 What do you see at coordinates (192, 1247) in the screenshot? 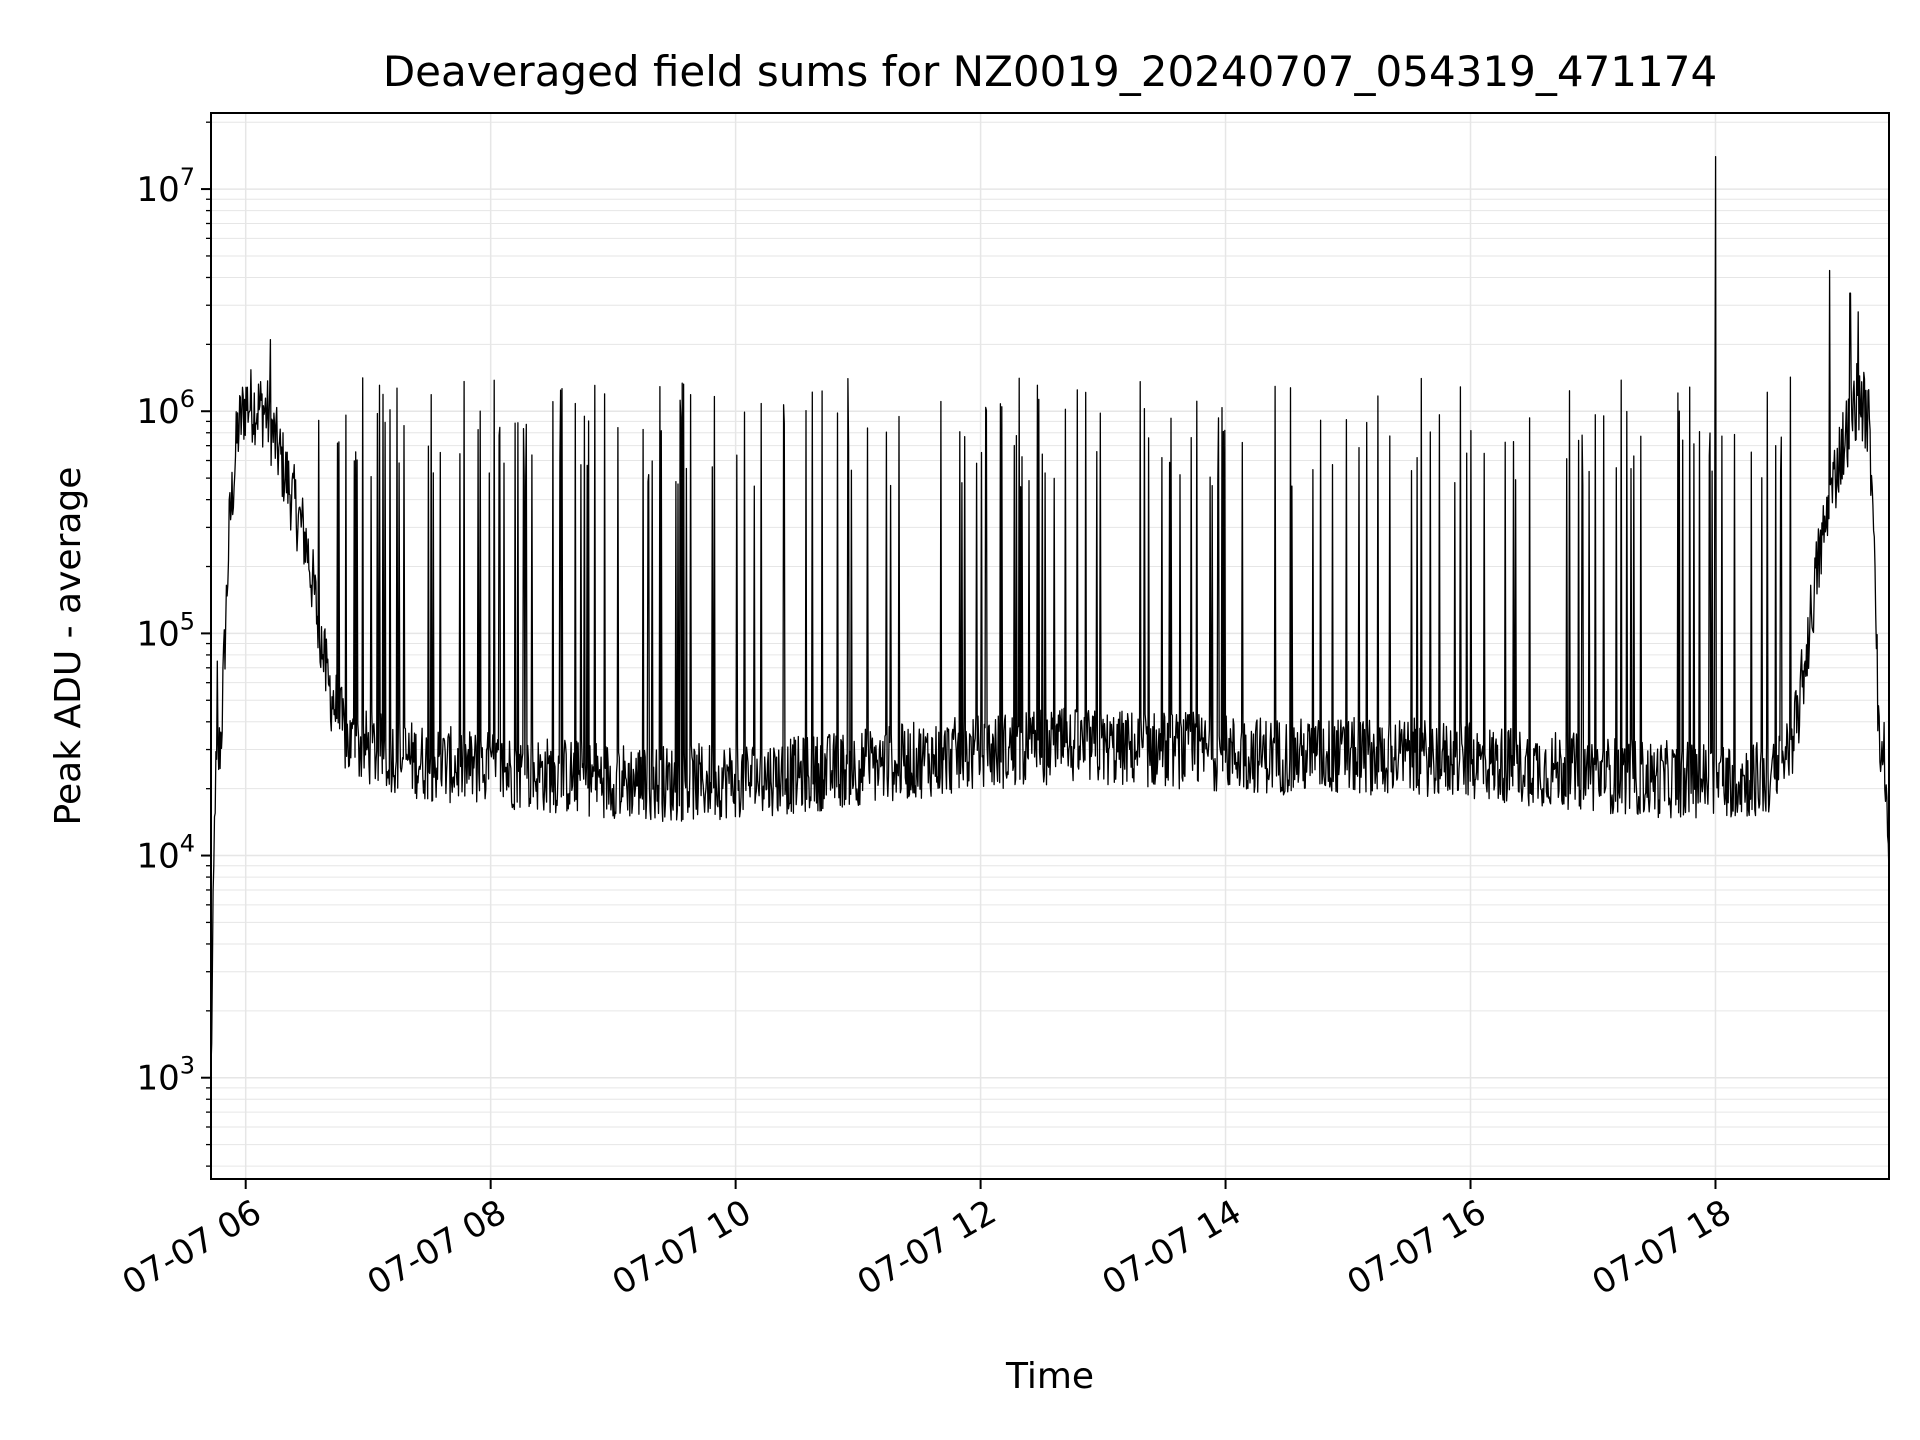
I see `x-tick-label: 07-07 06` at bounding box center [192, 1247].